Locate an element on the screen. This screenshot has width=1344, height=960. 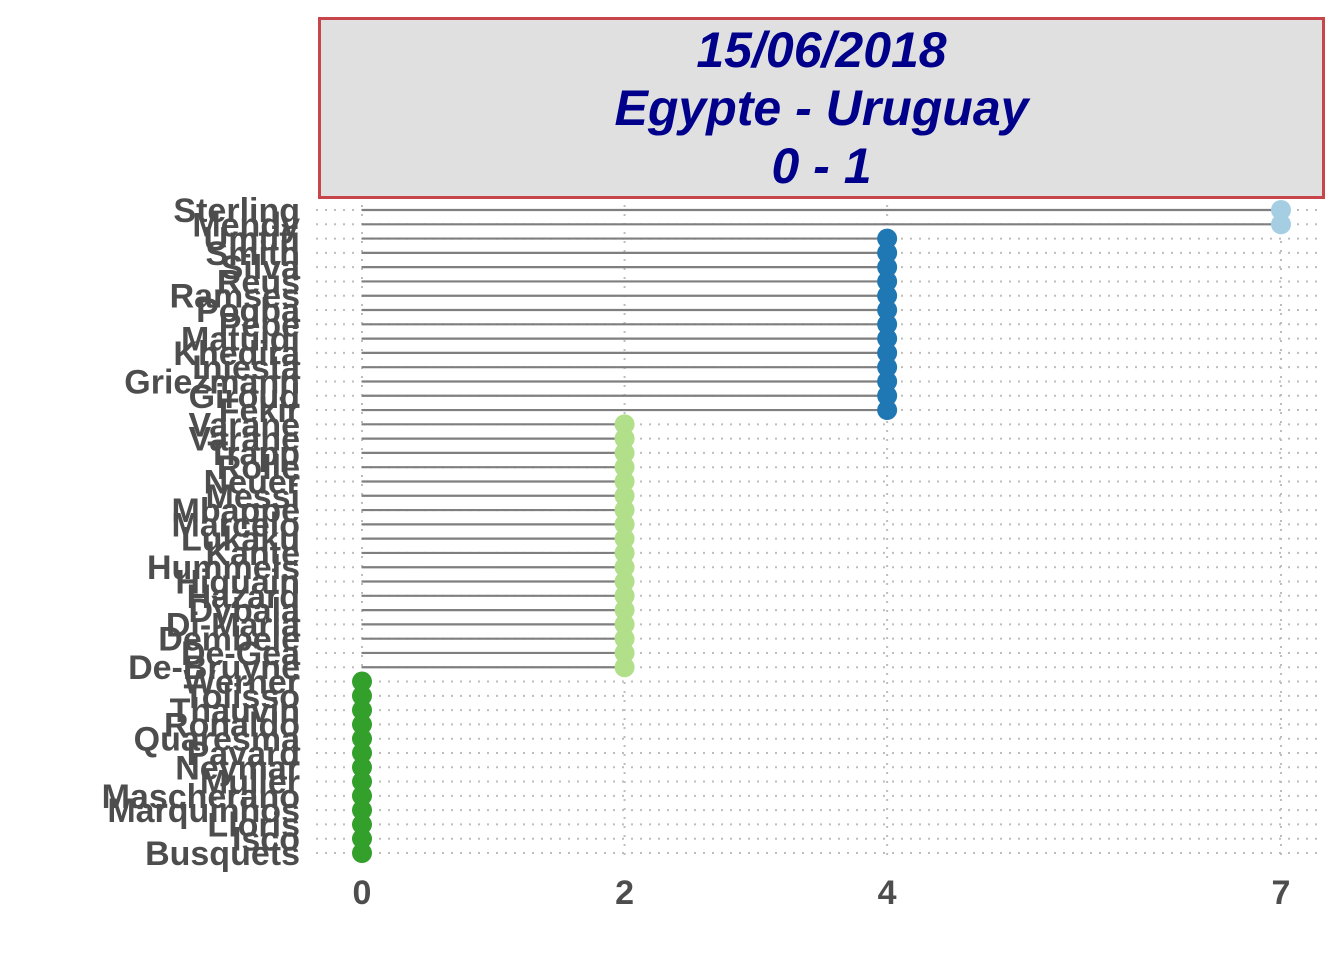
y-tick-label: Rolle is located at coordinates (258, 468).